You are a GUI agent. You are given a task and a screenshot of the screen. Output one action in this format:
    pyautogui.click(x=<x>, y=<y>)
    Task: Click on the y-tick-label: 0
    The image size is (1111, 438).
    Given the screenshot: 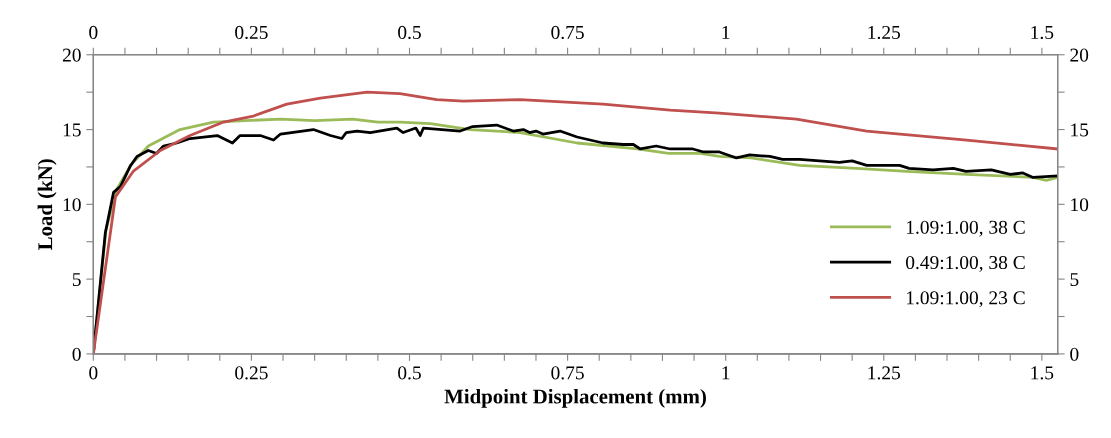 What is the action you would take?
    pyautogui.click(x=76, y=354)
    